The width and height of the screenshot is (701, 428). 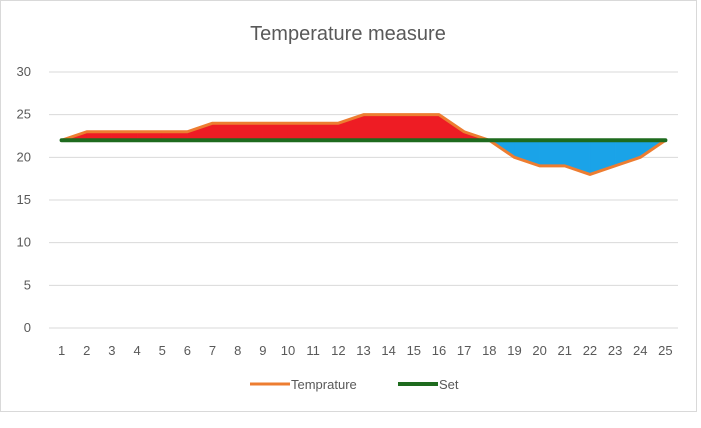 I want to click on y-tick-label: 30, so click(x=24, y=71).